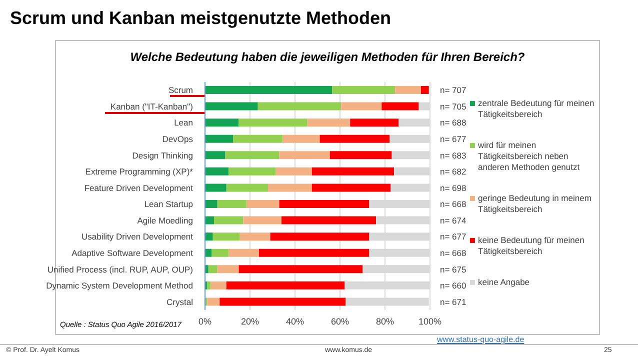 The width and height of the screenshot is (638, 359). What do you see at coordinates (430, 321) in the screenshot?
I see `x-tick-label: 100%` at bounding box center [430, 321].